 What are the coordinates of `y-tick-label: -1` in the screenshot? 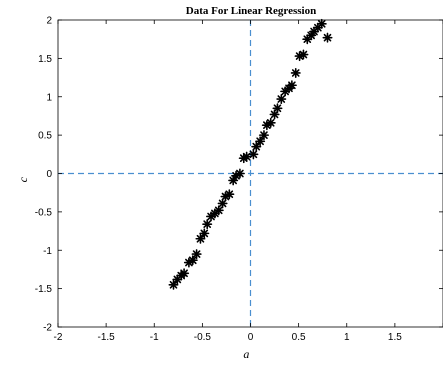 It's located at (47, 251).